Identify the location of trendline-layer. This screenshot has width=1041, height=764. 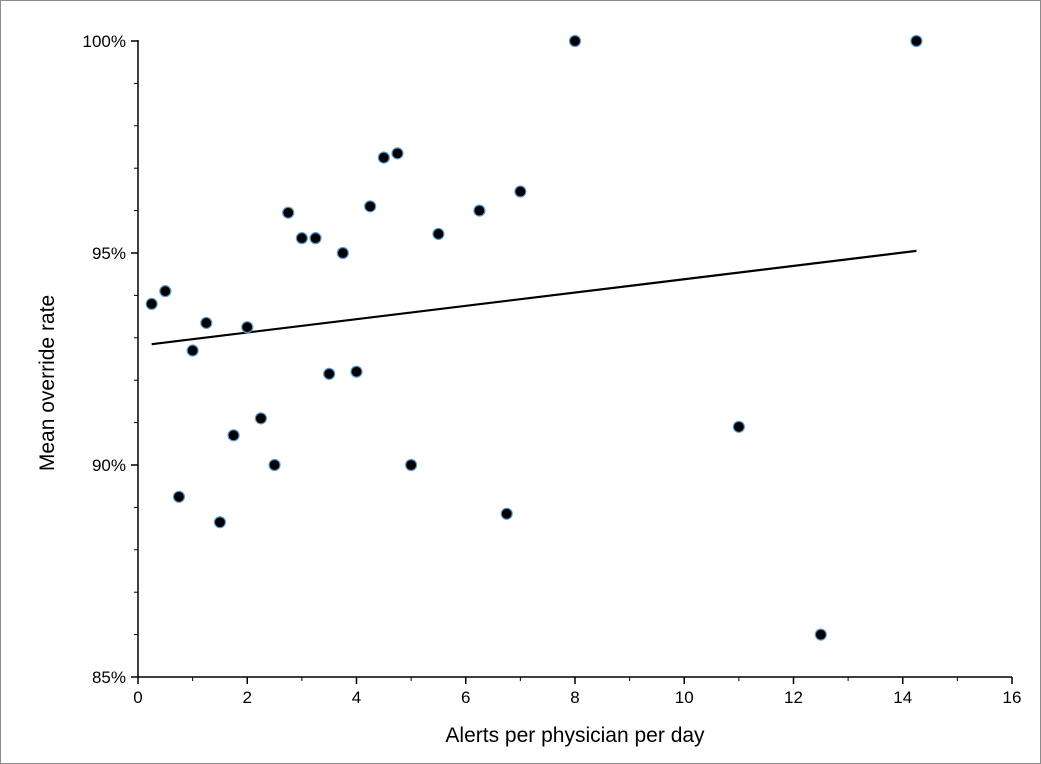
(534, 297).